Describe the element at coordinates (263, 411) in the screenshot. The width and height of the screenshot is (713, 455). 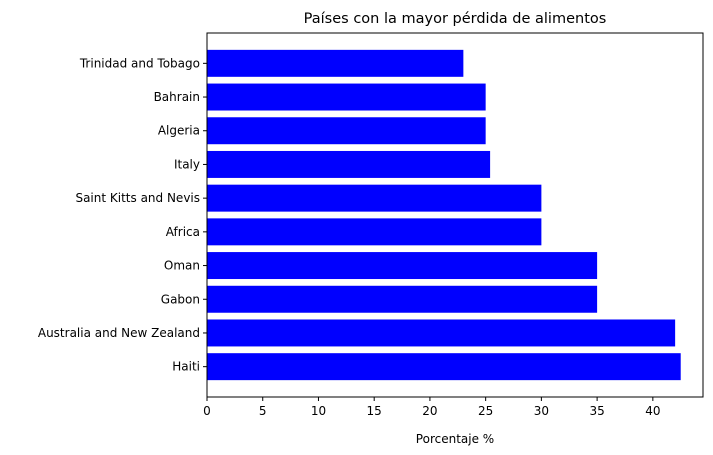
I see `x-tick-label: 5` at that location.